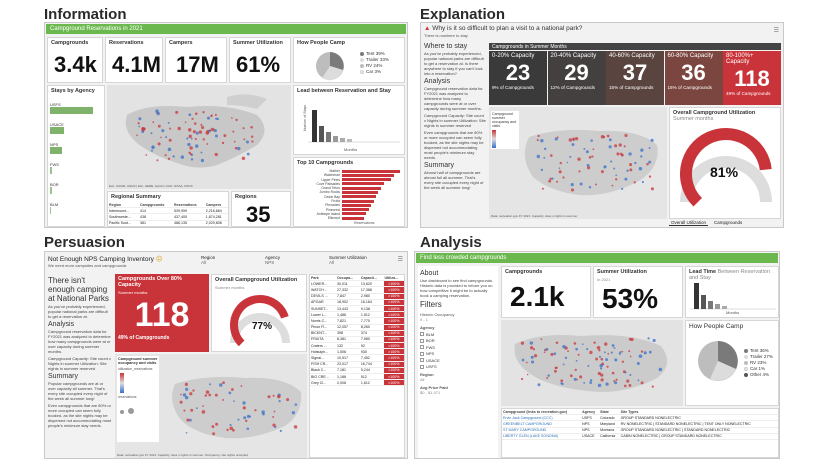  What do you see at coordinates (357, 371) in the screenshot?
I see `table-row: Black C... 7,181 5,244 >100%` at bounding box center [357, 371].